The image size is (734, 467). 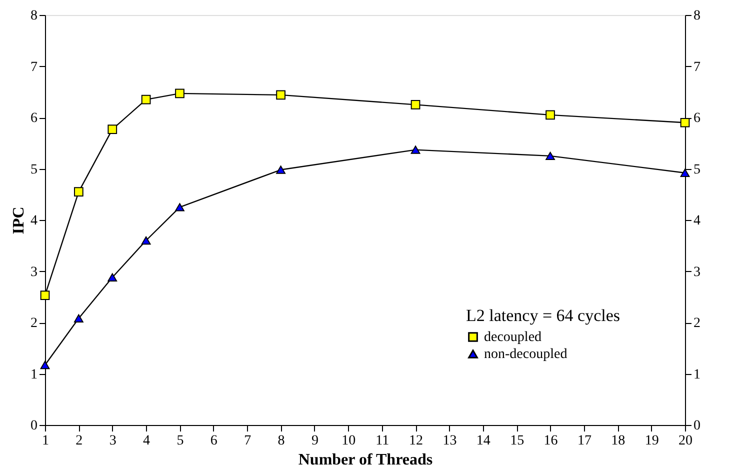 I want to click on x-tick-label: 17, so click(x=584, y=441).